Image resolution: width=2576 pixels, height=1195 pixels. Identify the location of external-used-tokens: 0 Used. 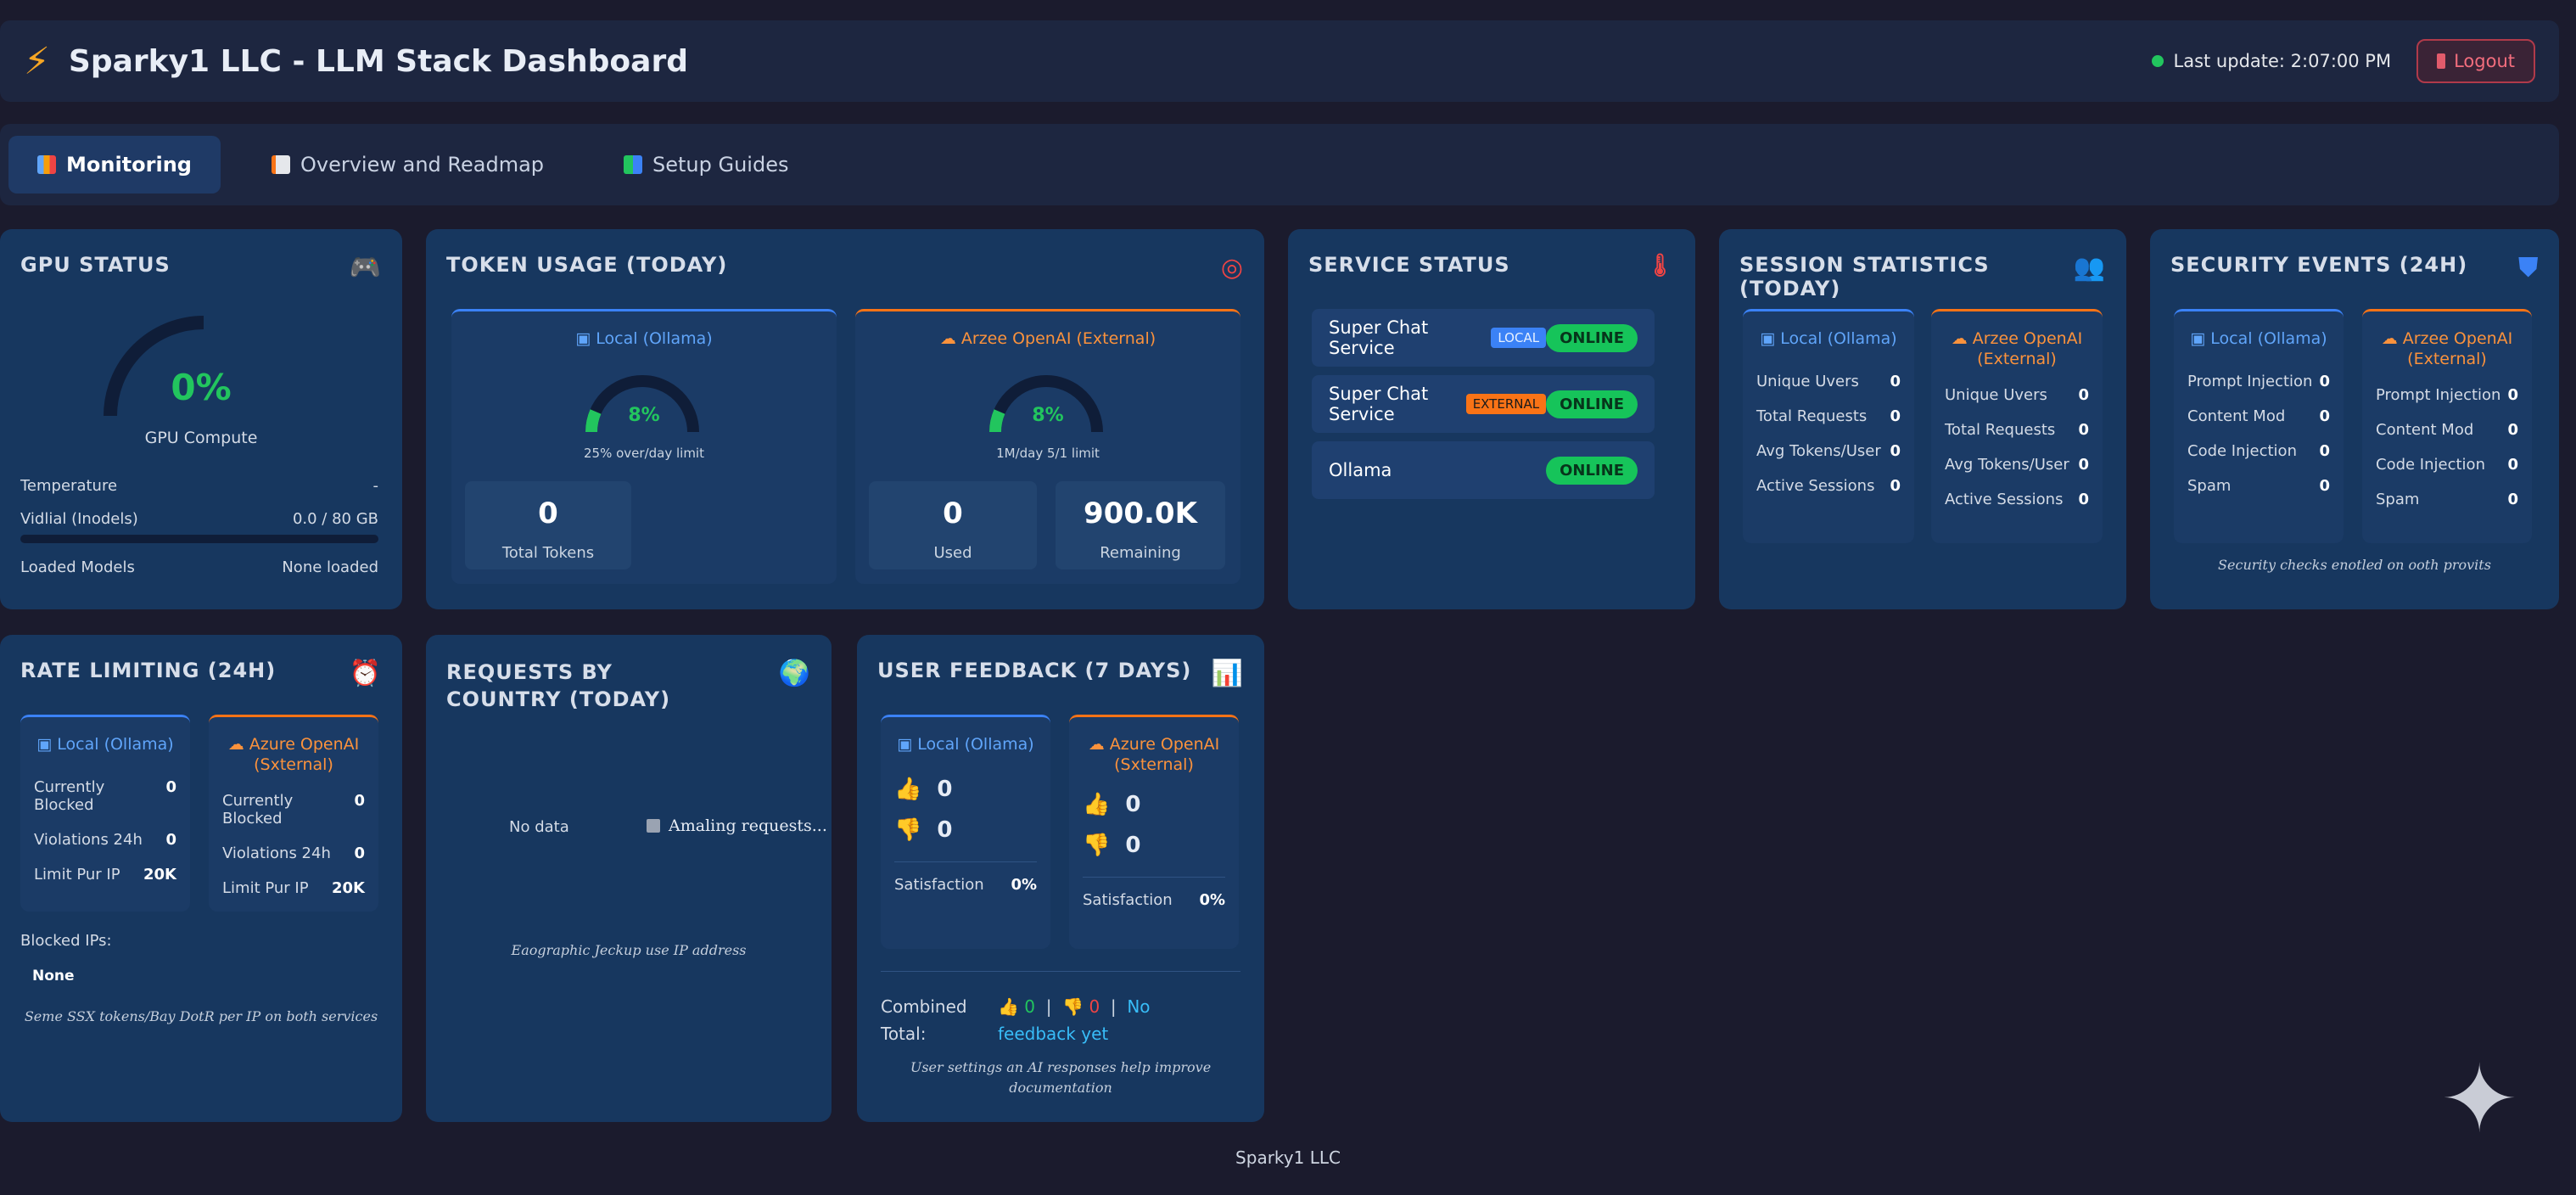
(953, 525).